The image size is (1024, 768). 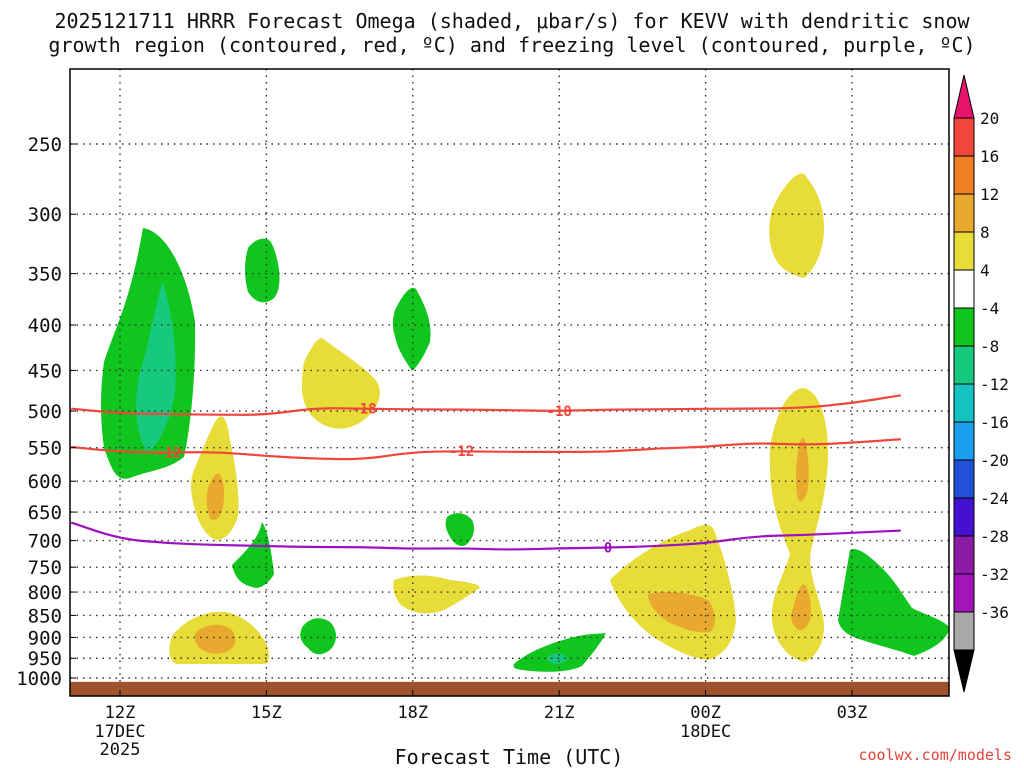 I want to click on colorbar-extend-top, so click(x=964, y=96).